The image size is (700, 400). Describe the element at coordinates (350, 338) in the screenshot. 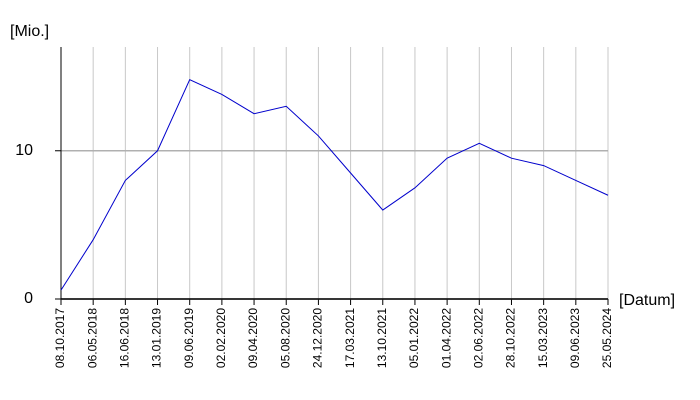

I see `x-tick-label: 17.03.2021` at that location.